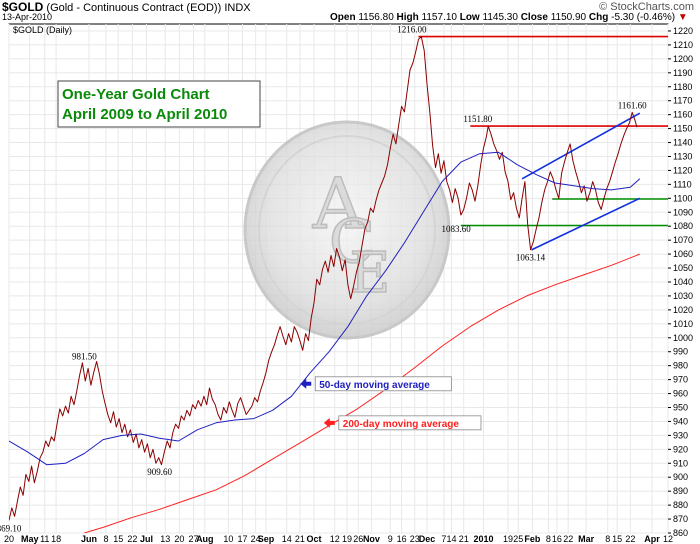 Image resolution: width=700 pixels, height=544 pixels. I want to click on callout-box, so click(410, 423).